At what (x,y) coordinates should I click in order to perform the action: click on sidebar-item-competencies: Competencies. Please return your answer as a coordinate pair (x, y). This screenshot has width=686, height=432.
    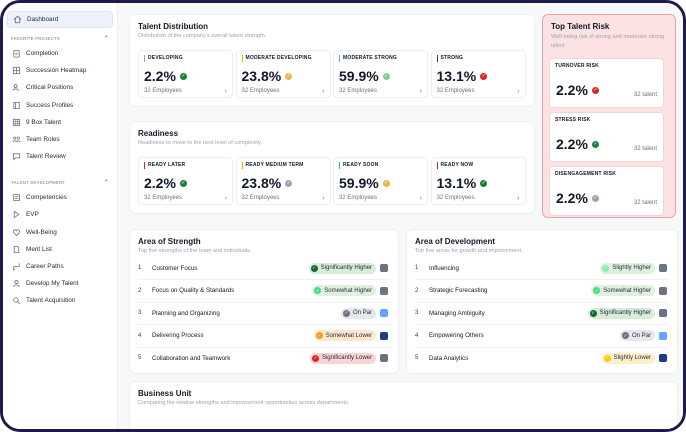
    Looking at the image, I should click on (60, 197).